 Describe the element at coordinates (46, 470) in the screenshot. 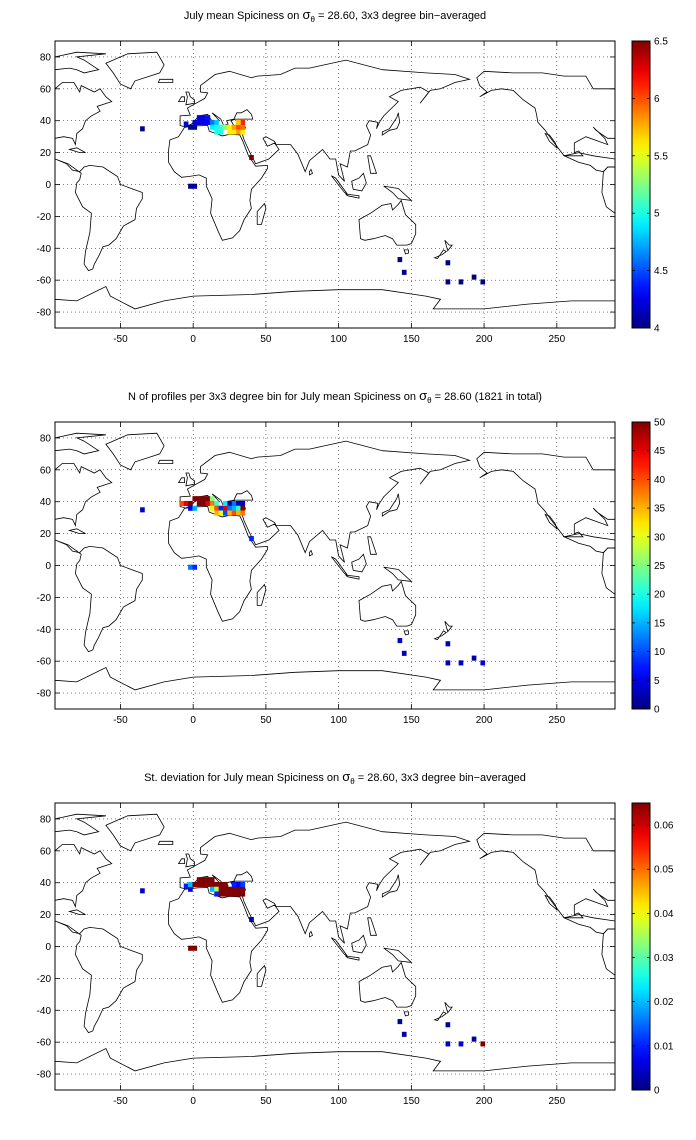

I see `y-tick-label: 60` at that location.